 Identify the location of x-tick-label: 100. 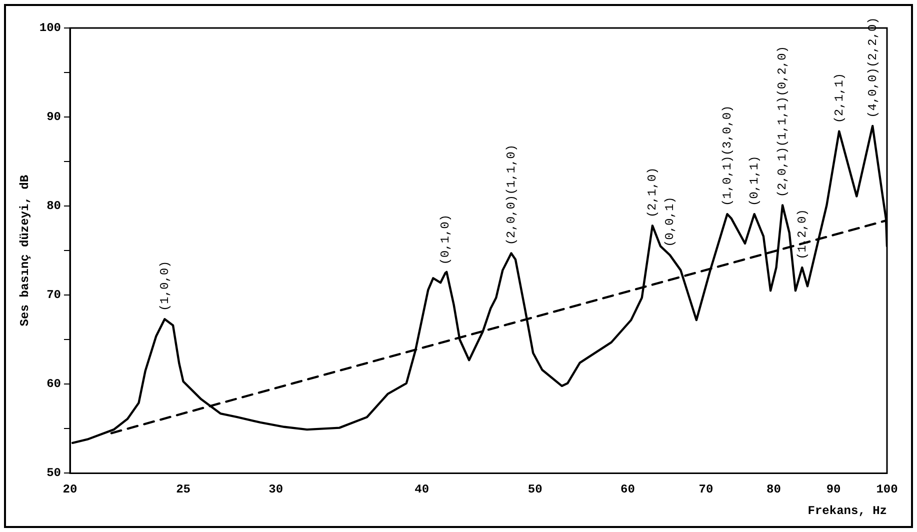
(887, 489).